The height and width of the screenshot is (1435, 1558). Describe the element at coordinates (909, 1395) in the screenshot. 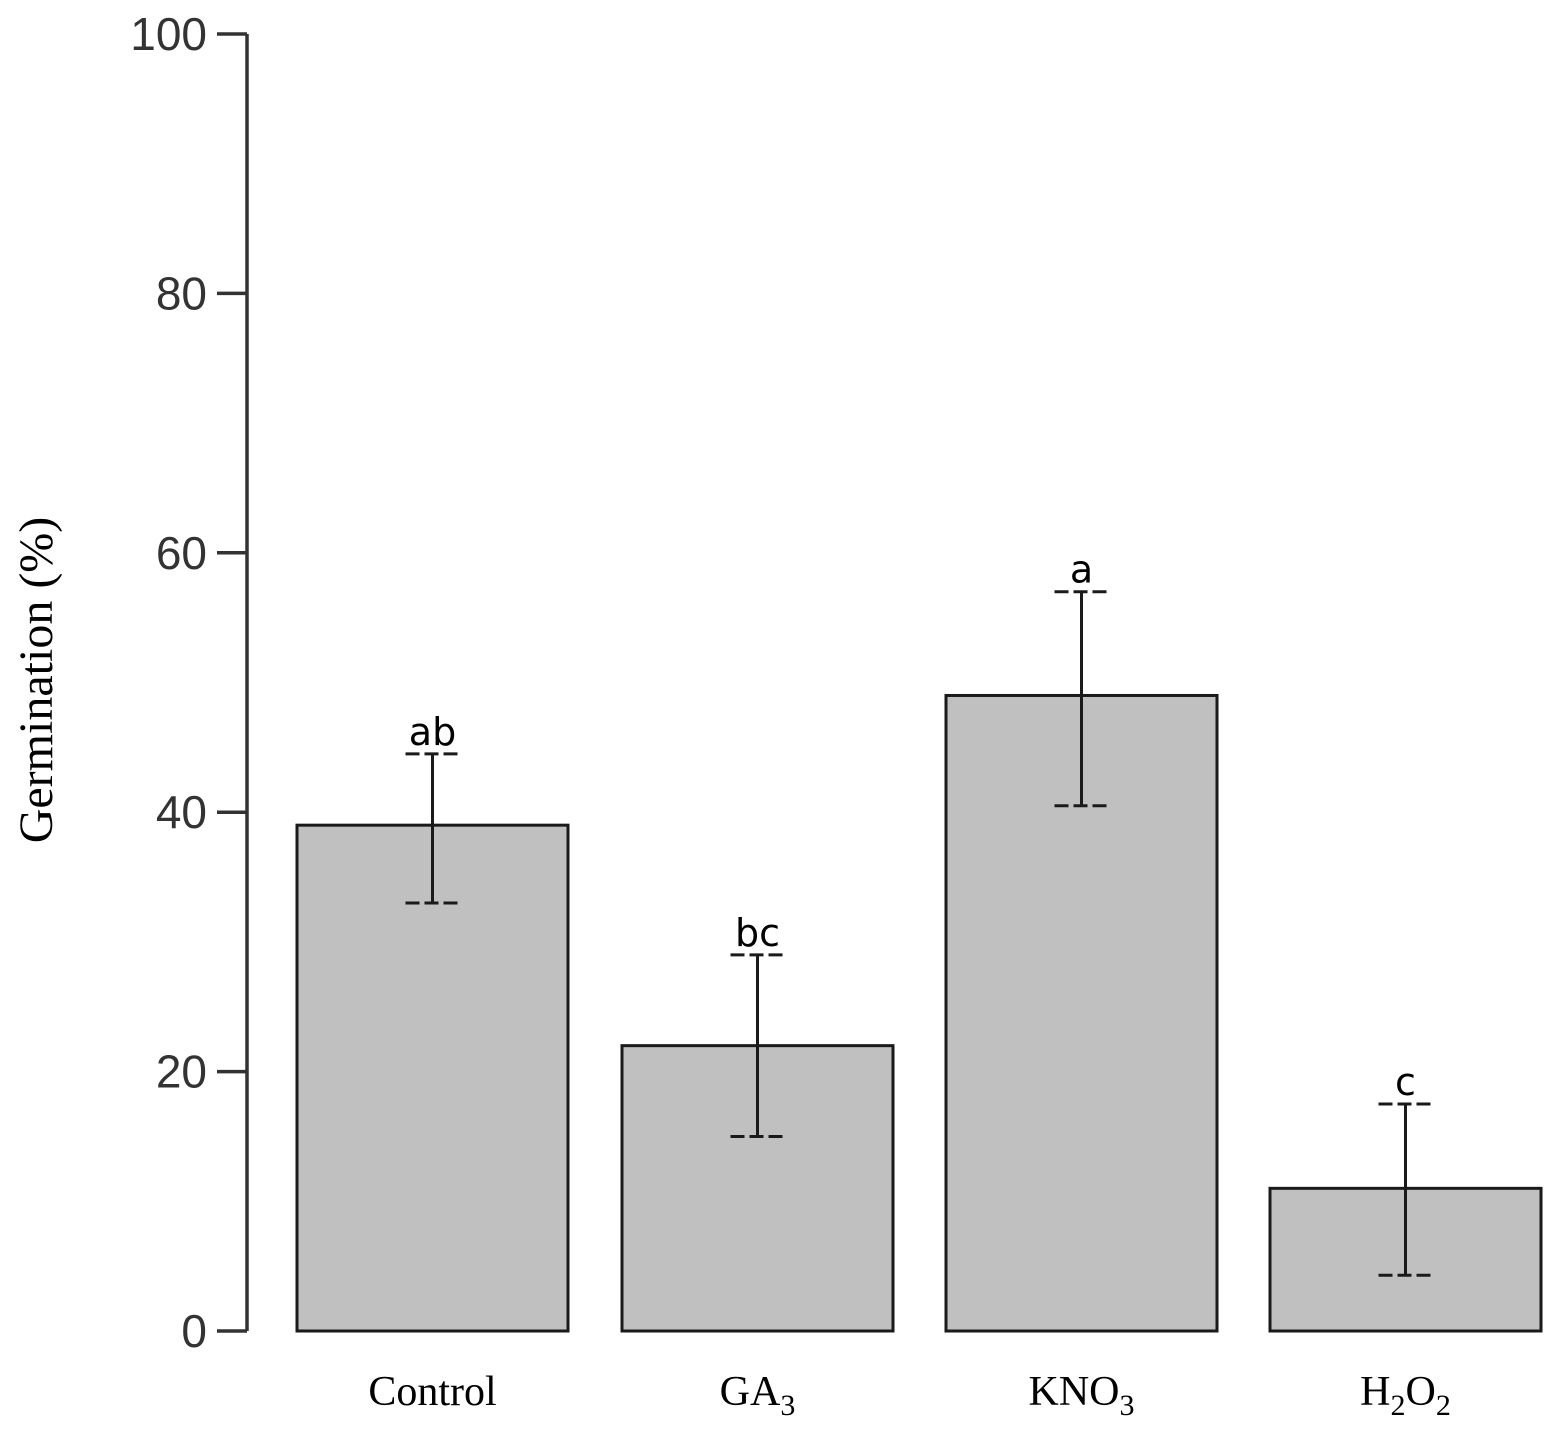

I see `x-axis-labels: Control GA3 KNO3 H2O2` at that location.